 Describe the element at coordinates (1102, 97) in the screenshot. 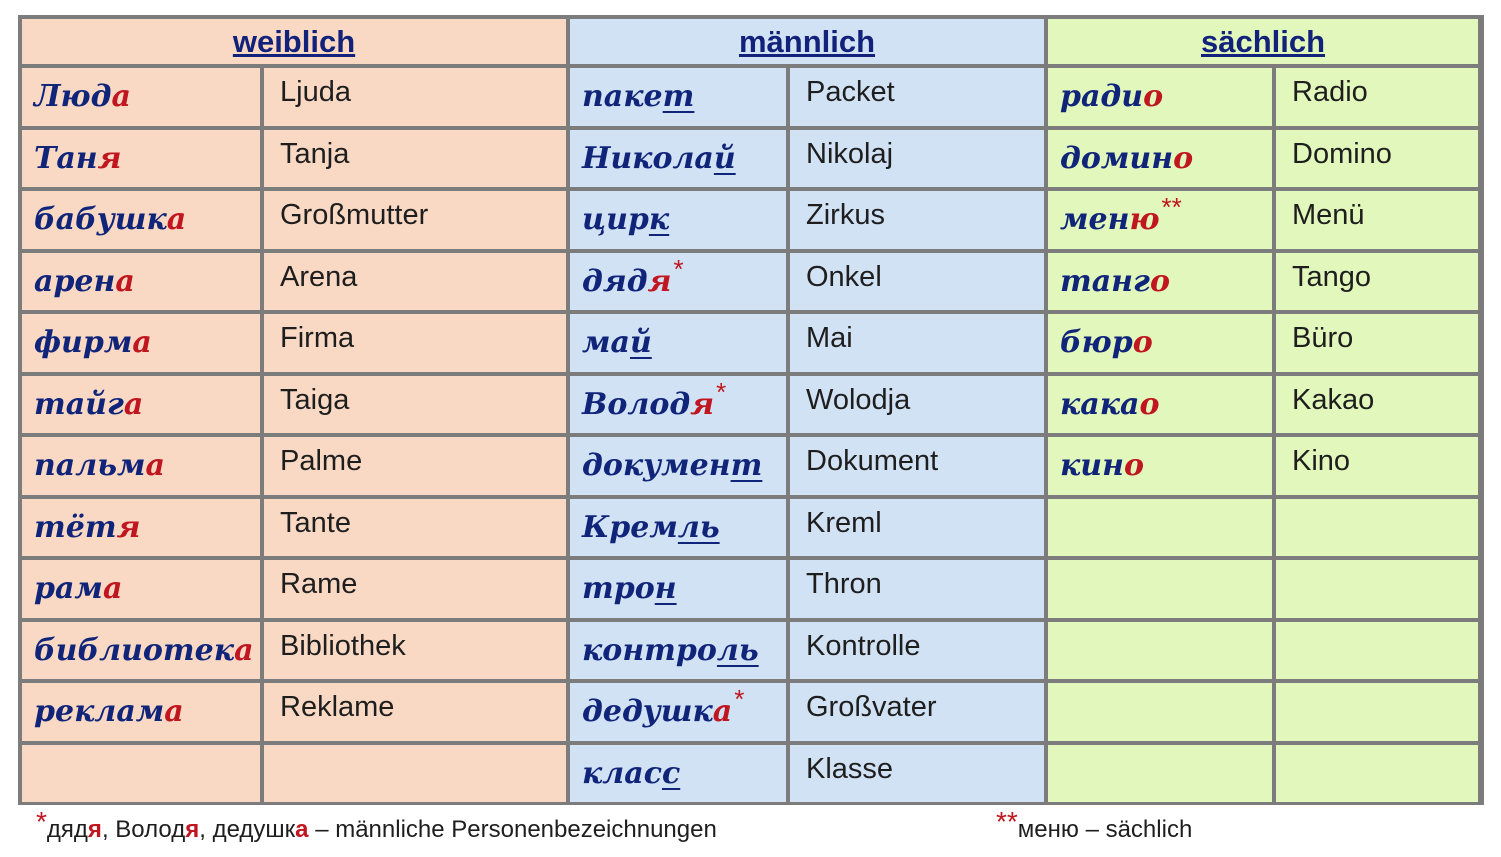

I see `word-stem: ради` at that location.